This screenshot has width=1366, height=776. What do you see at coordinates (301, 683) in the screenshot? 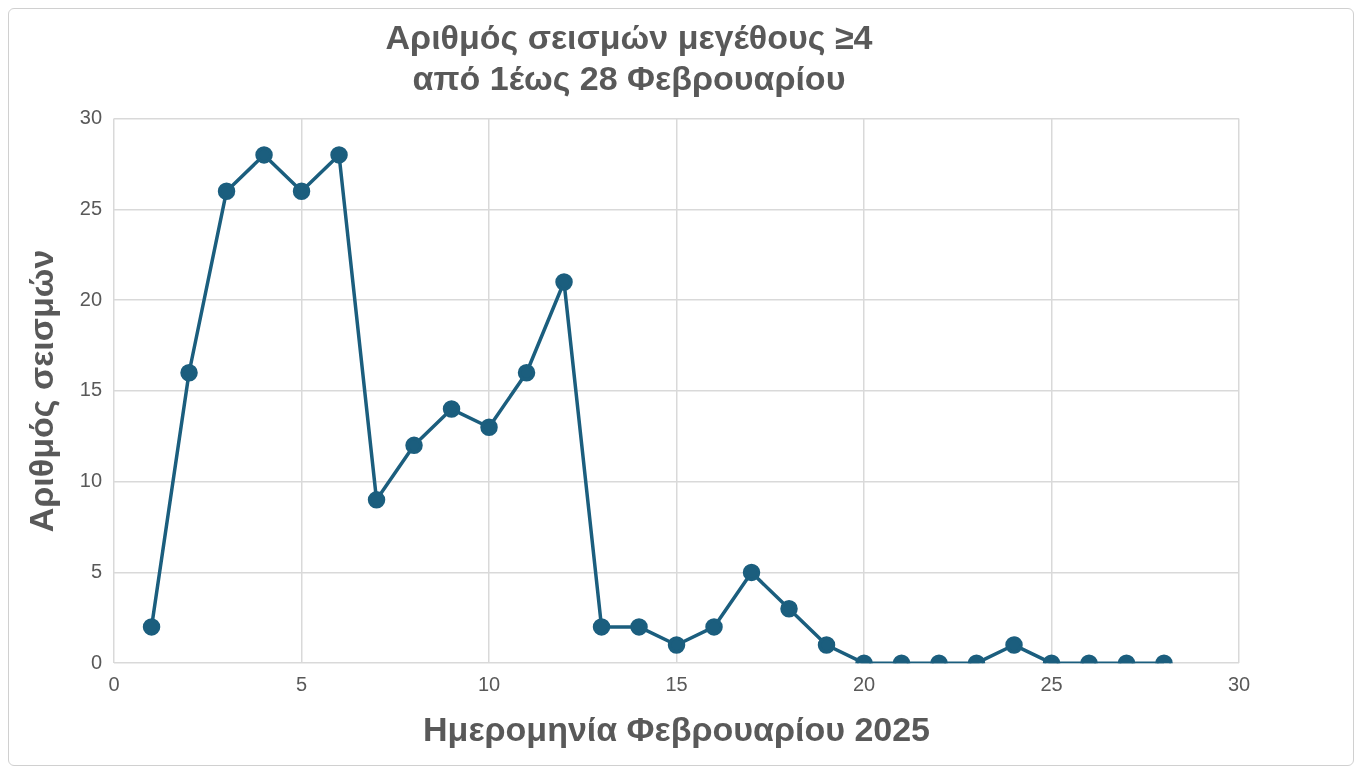
I see `x-tick-label: 5` at bounding box center [301, 683].